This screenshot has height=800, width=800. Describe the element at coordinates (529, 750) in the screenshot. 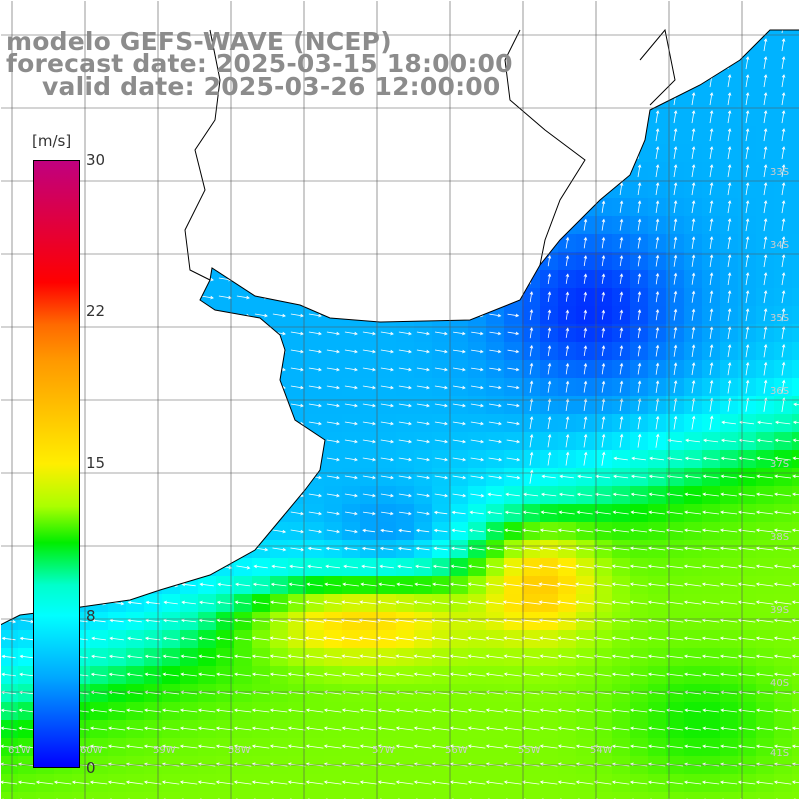

I see `lon-label: 55W` at that location.